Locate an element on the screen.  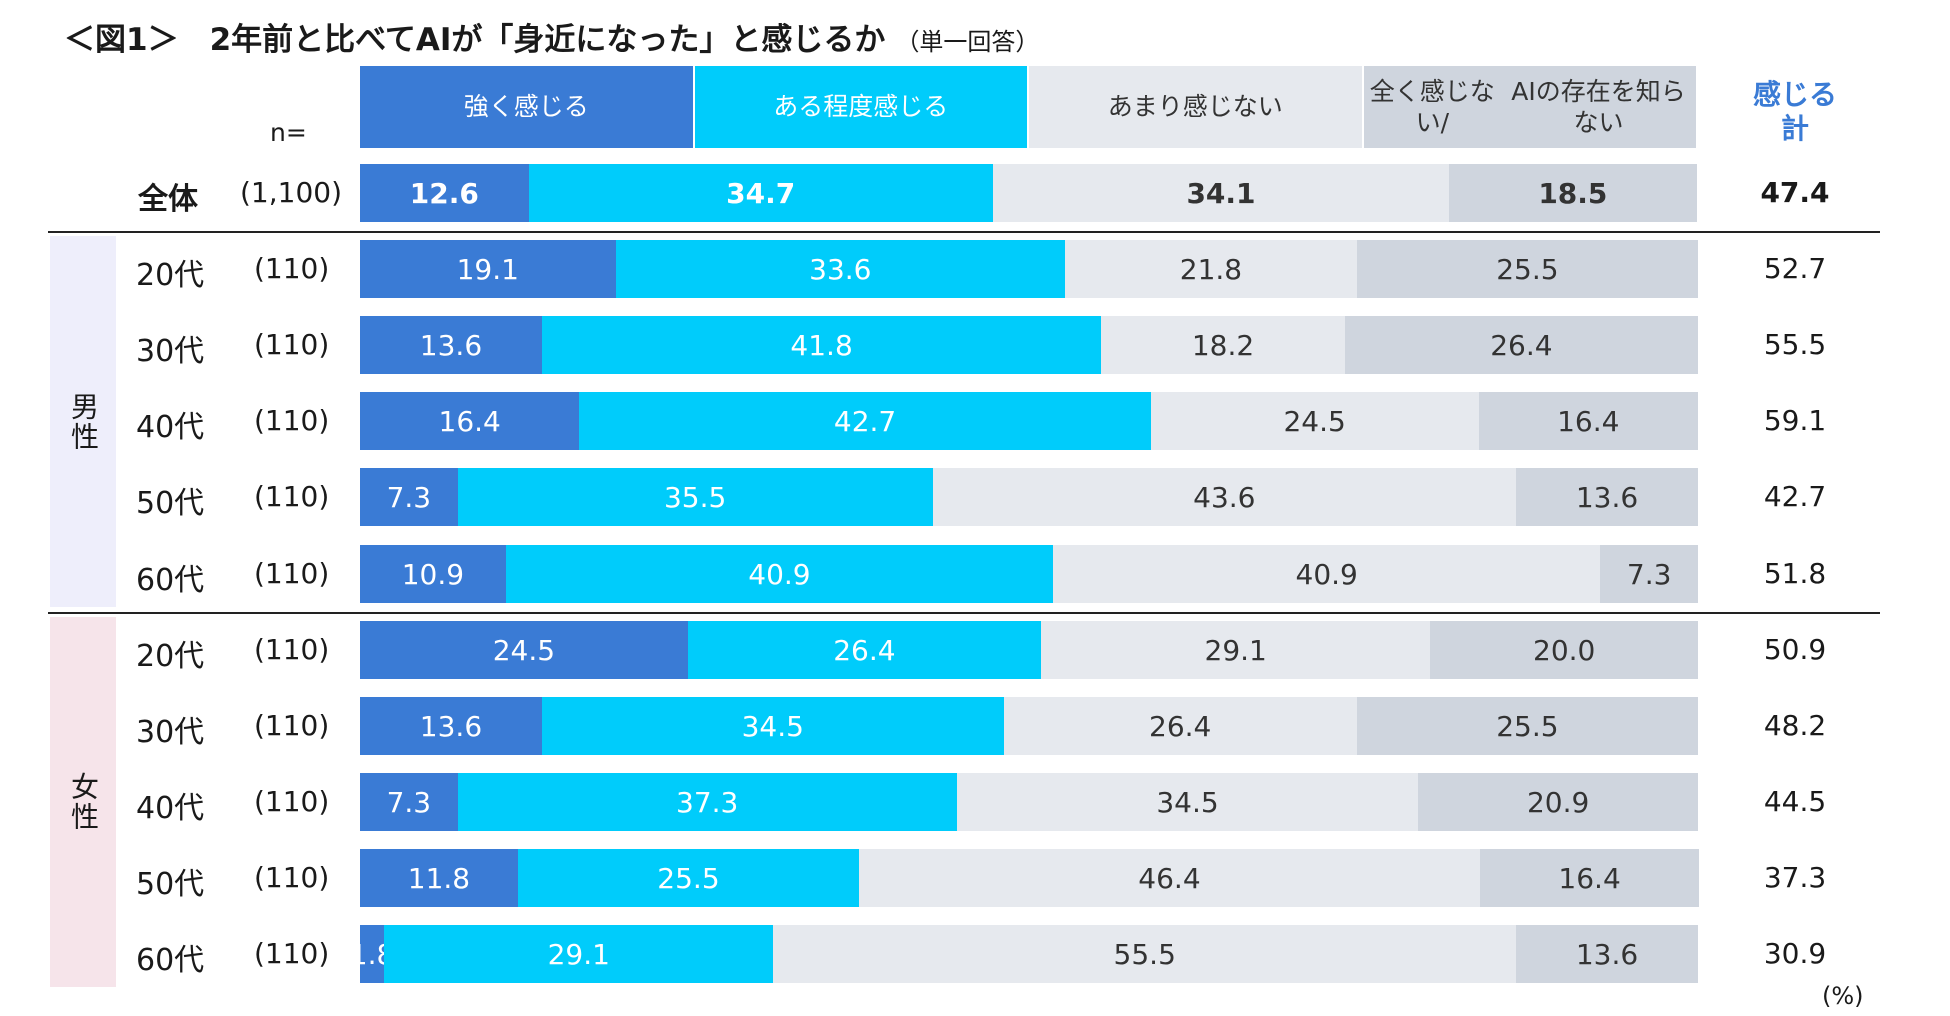
row-label: 40代 is located at coordinates (170, 427).